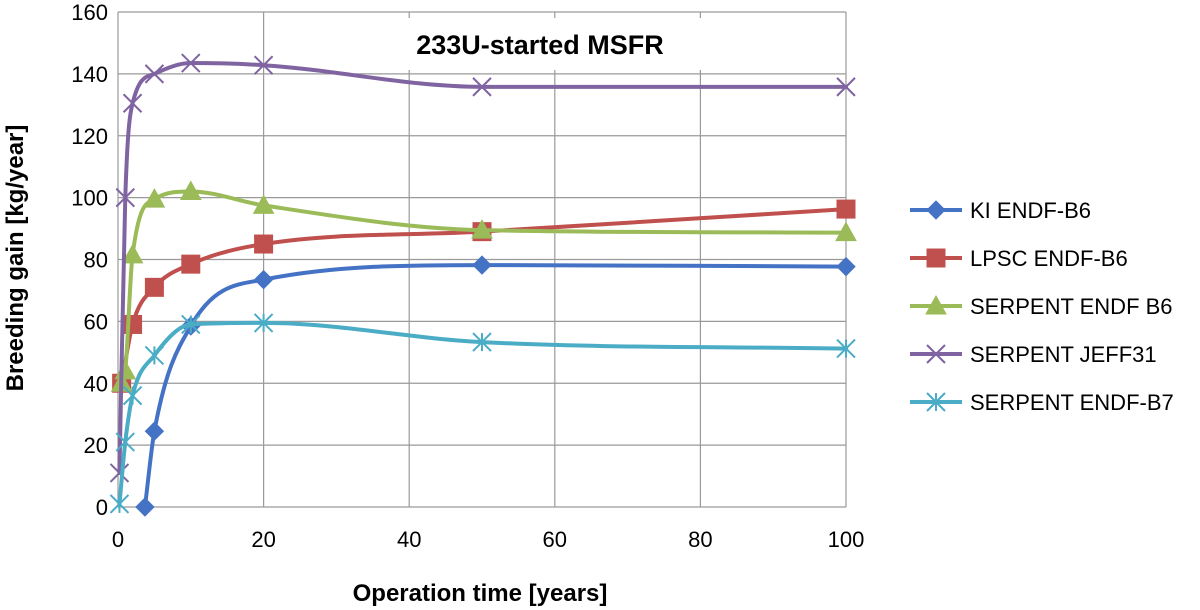 The width and height of the screenshot is (1200, 610). Describe the element at coordinates (555, 539) in the screenshot. I see `x-tick-label: 60` at that location.